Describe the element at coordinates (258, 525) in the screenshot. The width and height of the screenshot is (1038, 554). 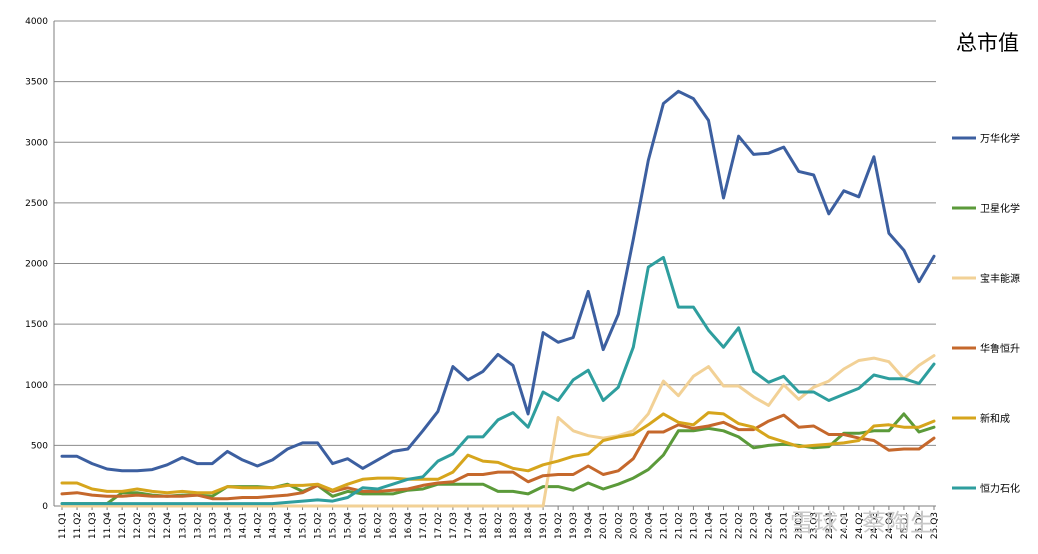
I see `x-tick-label: 14.Q2` at that location.